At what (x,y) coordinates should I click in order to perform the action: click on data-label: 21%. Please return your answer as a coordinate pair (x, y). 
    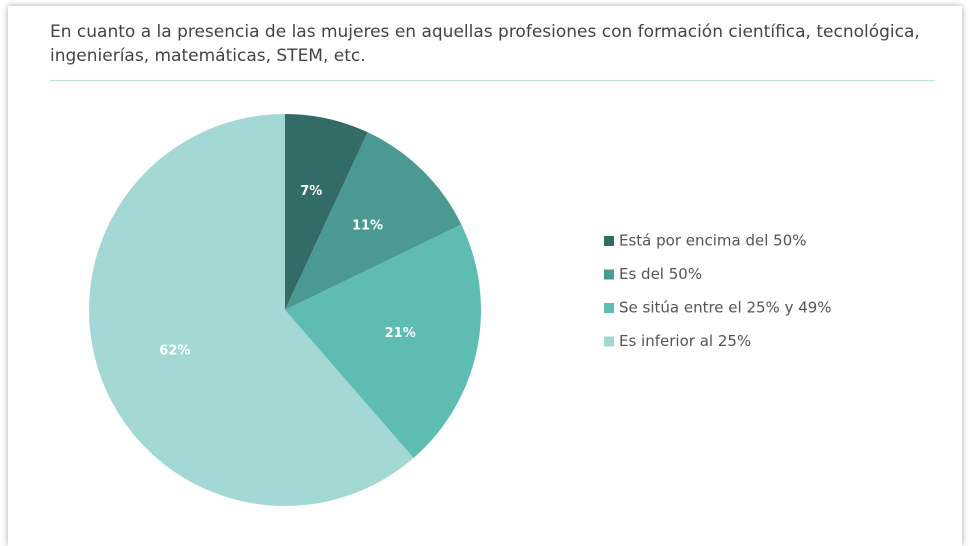
    Looking at the image, I should click on (400, 333).